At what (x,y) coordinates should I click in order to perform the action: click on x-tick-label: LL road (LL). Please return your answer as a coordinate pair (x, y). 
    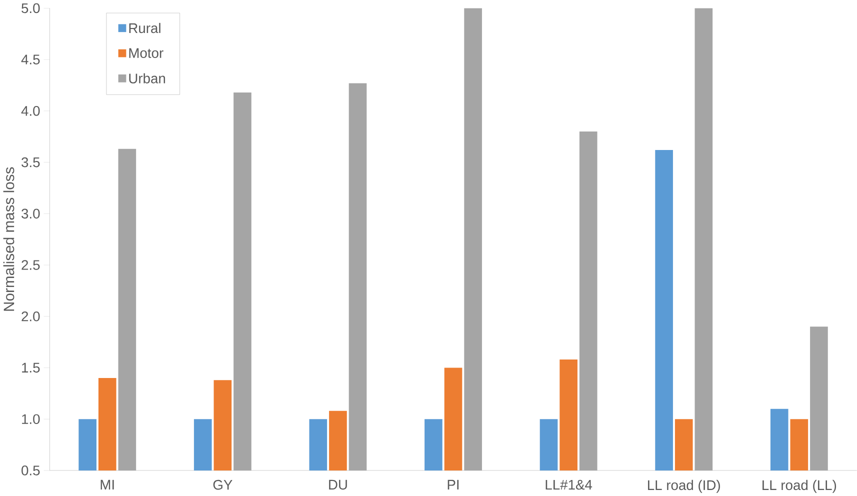
    Looking at the image, I should click on (799, 486).